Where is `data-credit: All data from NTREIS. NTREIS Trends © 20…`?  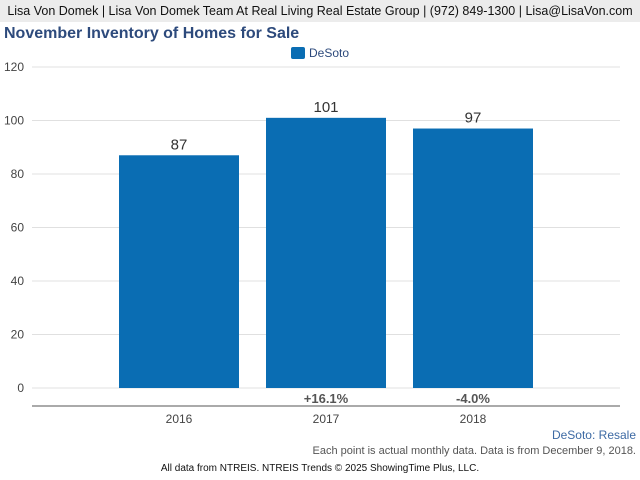
data-credit: All data from NTREIS. NTREIS Trends © 20… is located at coordinates (320, 468).